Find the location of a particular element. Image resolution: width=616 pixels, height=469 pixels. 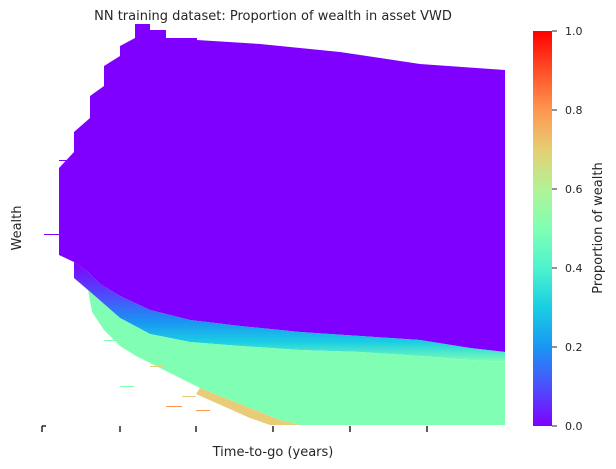

y-axis-label: Wealth is located at coordinates (17, 227).